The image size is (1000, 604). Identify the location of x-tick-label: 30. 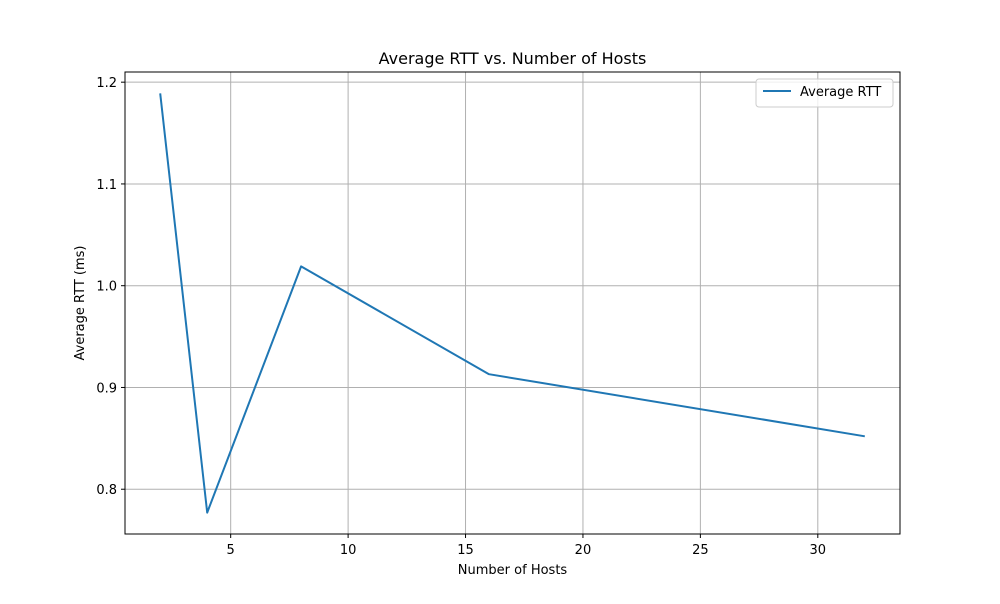
(818, 550).